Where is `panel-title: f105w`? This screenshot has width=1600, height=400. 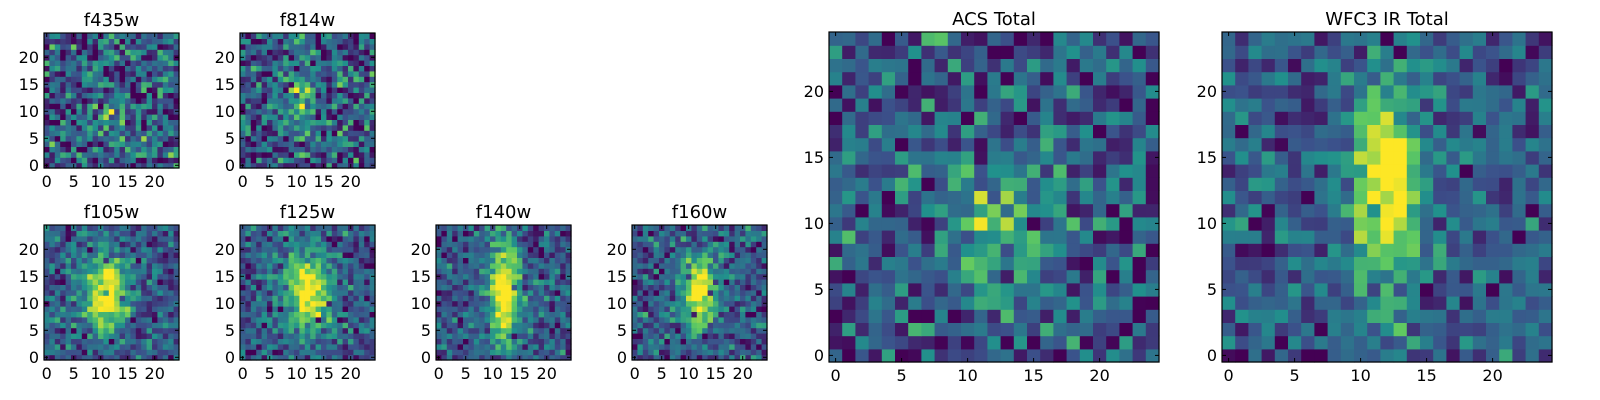 panel-title: f105w is located at coordinates (111, 212).